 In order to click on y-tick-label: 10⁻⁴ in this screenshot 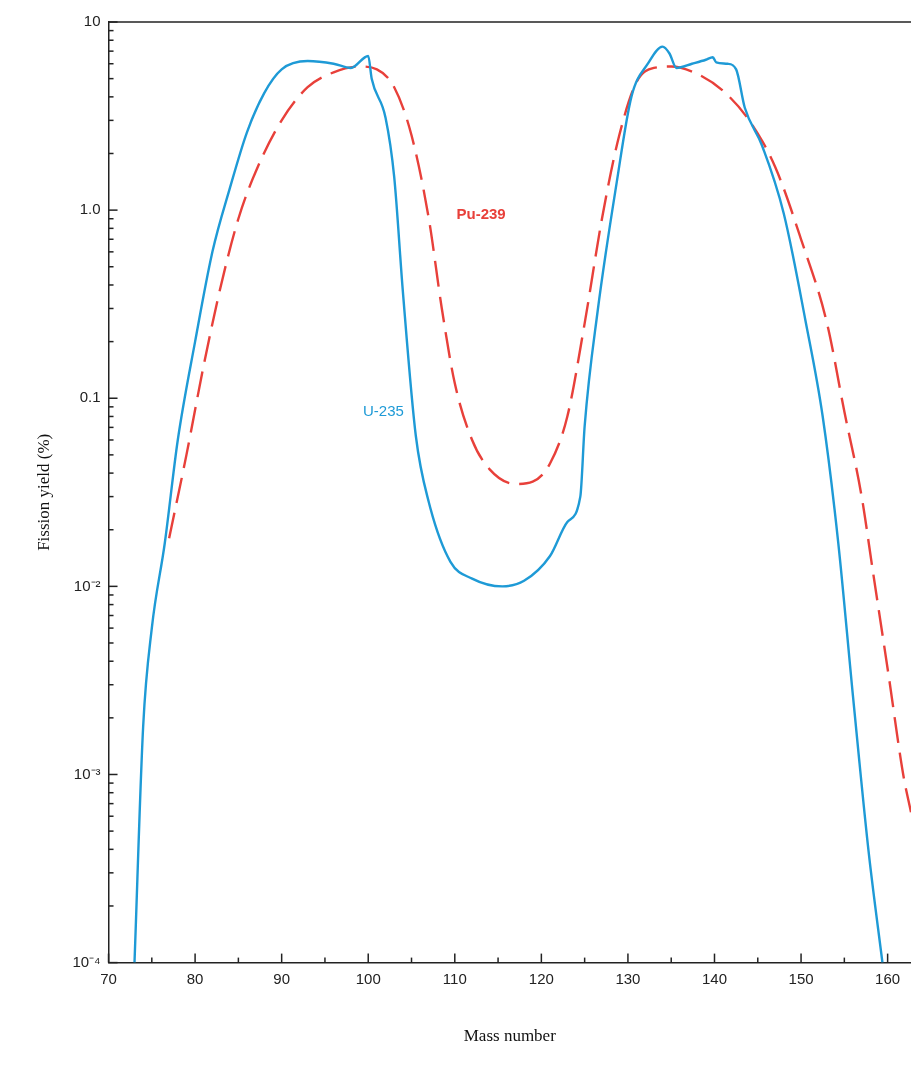, I will do `click(86, 961)`.